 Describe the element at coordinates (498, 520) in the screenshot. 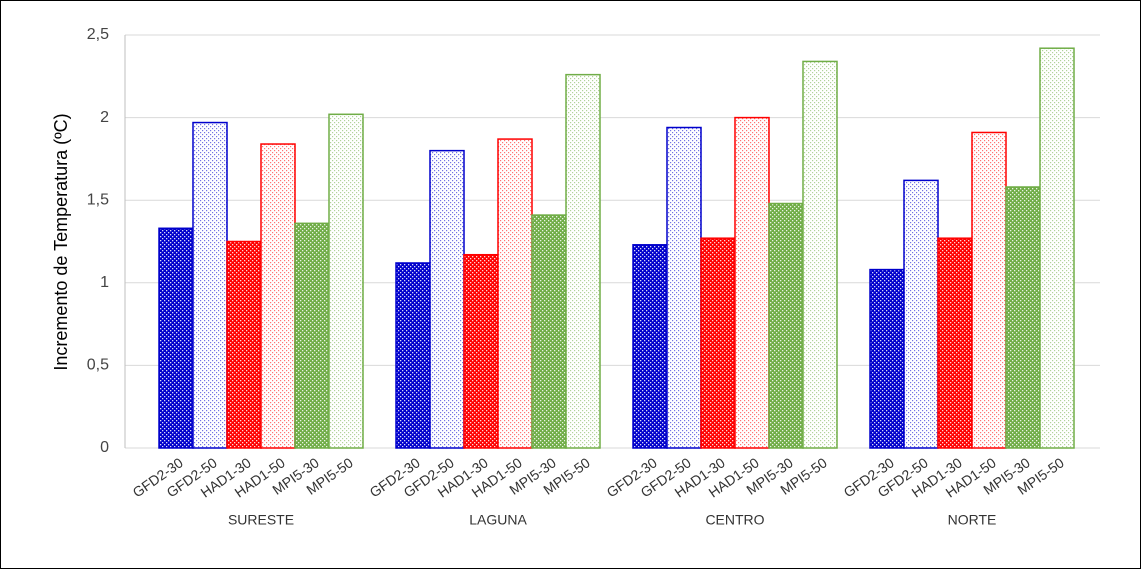

I see `group-label: LAGUNA` at that location.